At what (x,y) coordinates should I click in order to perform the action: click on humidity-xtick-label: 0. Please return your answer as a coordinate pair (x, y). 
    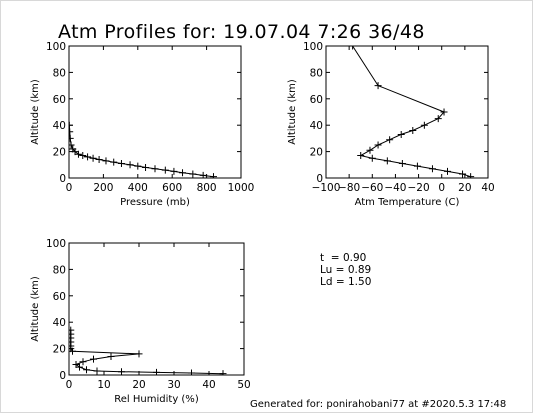
    Looking at the image, I should click on (69, 385).